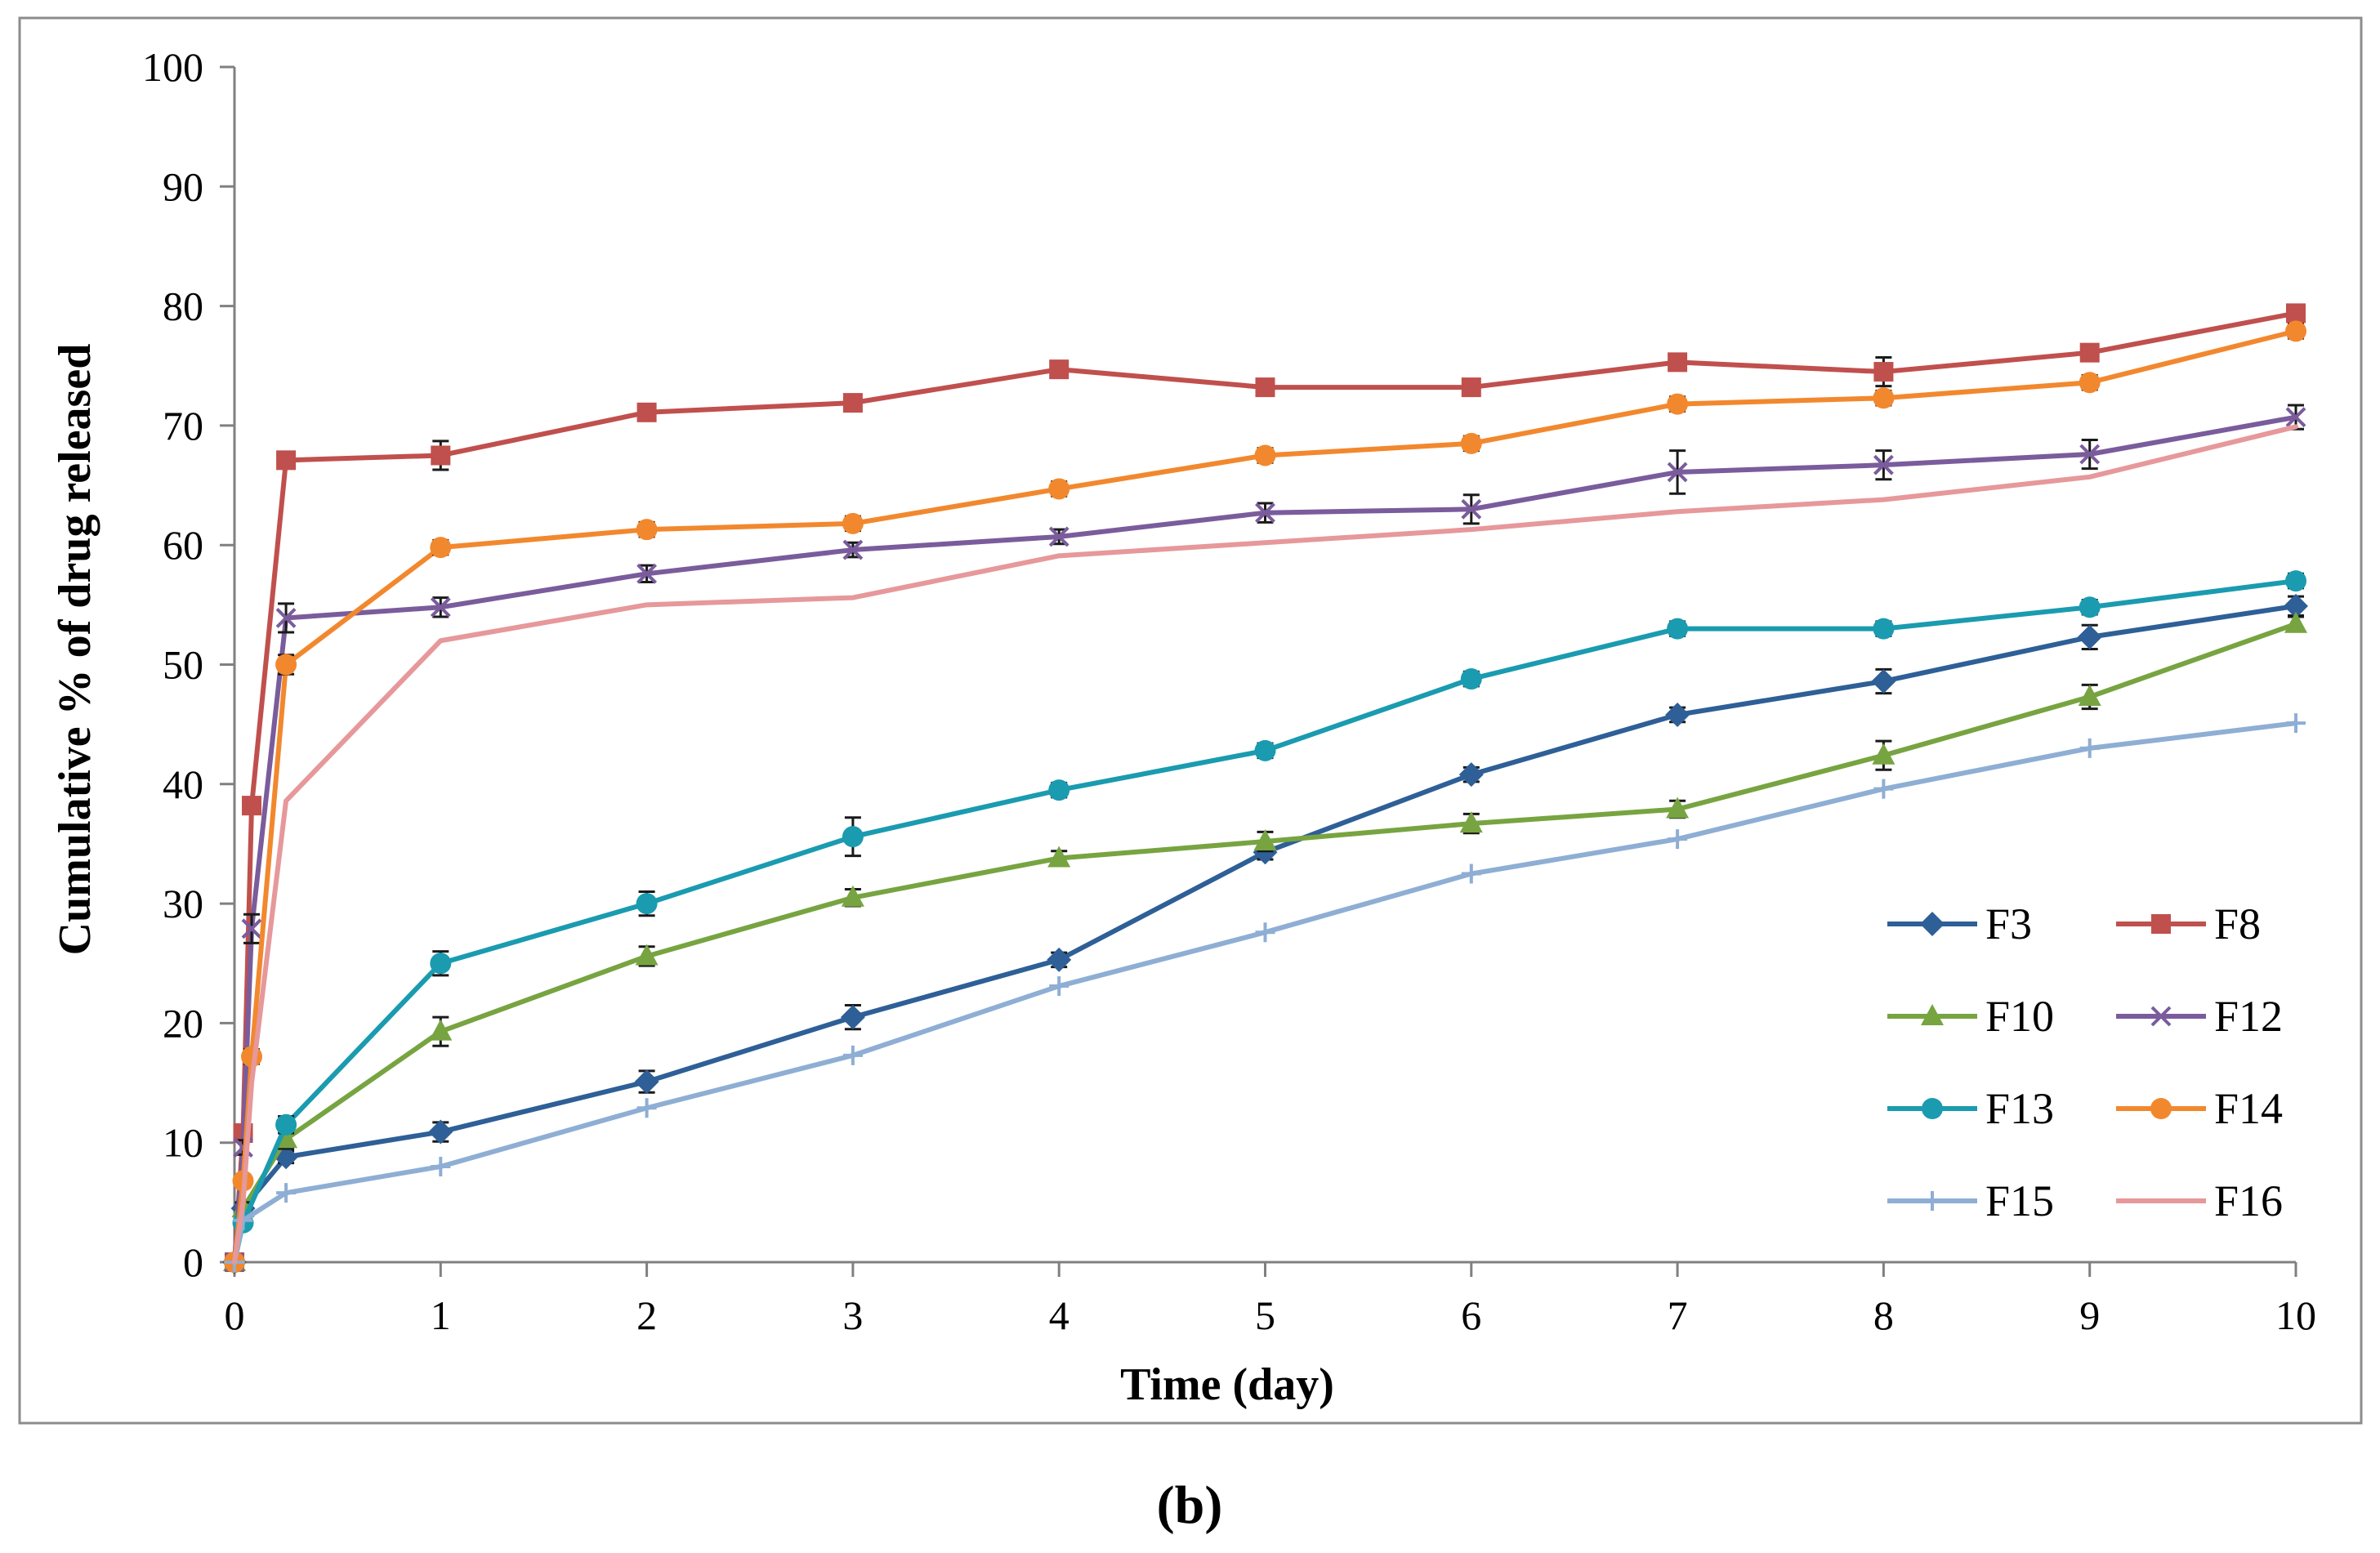 Image resolution: width=2380 pixels, height=1553 pixels. Describe the element at coordinates (1471, 1315) in the screenshot. I see `x-tick-label: 6` at that location.